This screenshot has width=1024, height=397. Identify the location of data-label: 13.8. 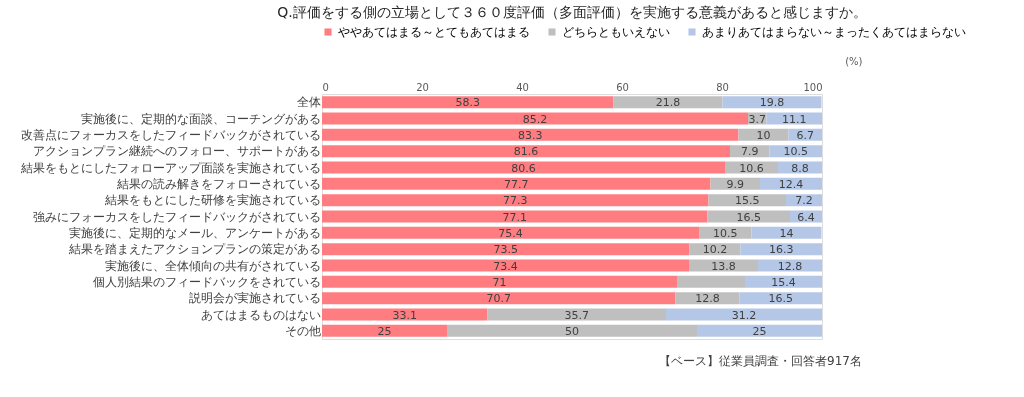
(723, 266).